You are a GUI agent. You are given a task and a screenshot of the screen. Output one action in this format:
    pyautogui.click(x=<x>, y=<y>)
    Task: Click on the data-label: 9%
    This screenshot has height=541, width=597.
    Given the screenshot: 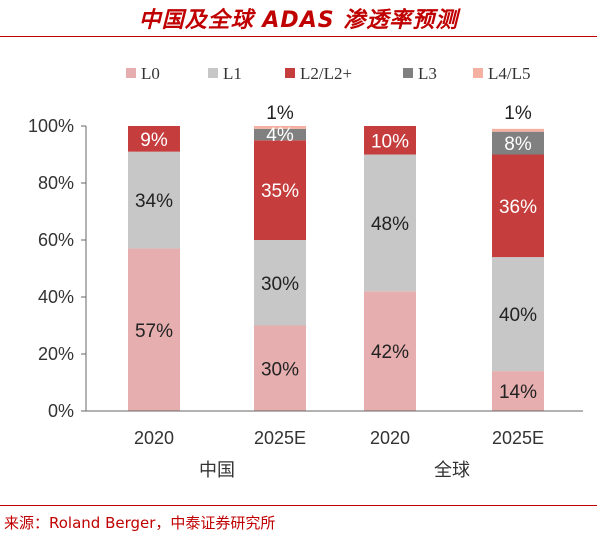 What is the action you would take?
    pyautogui.click(x=154, y=140)
    